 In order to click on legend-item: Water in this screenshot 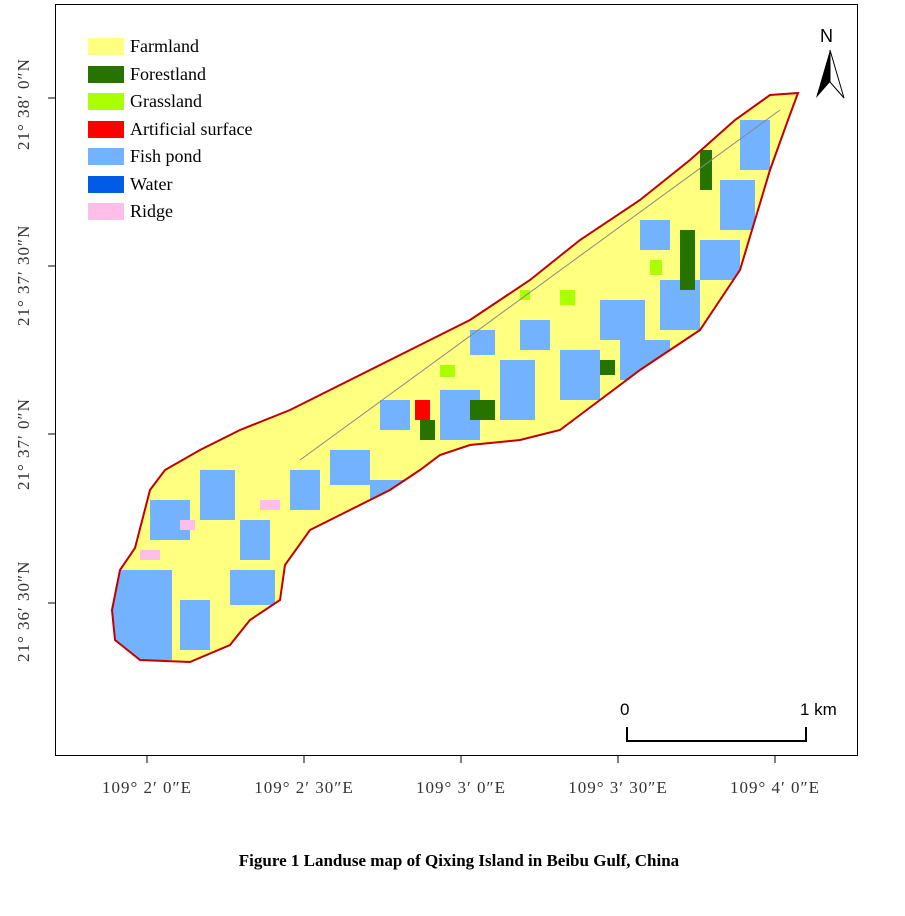, I will do `click(170, 185)`.